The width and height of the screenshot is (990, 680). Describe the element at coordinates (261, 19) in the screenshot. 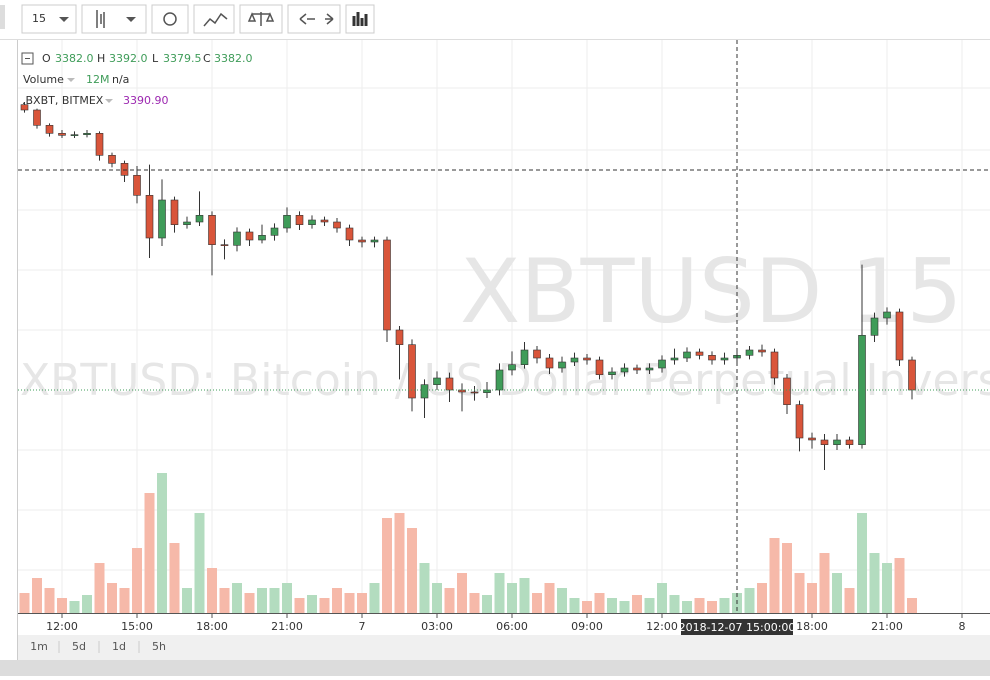

I see `compare-icon` at that location.